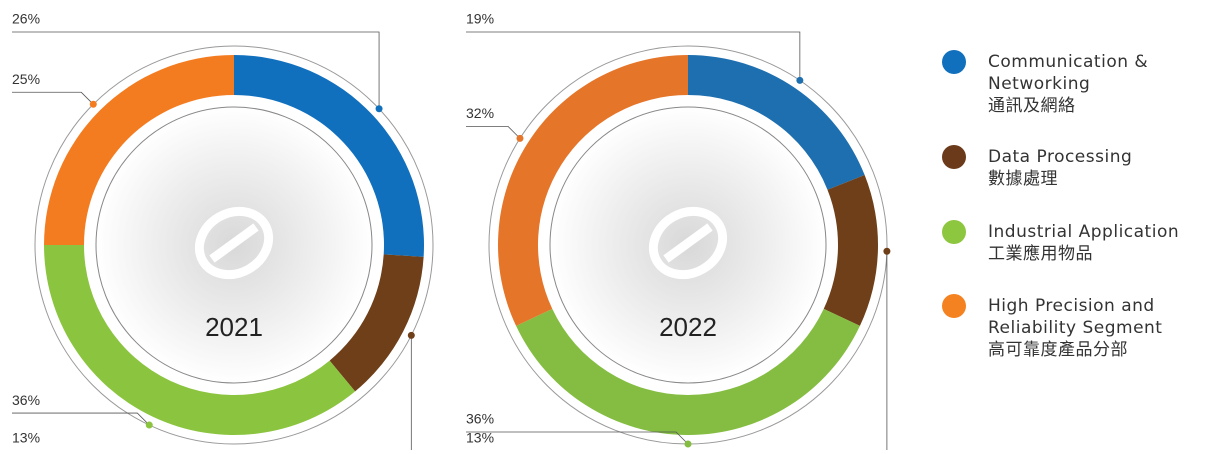 The image size is (1227, 454). I want to click on data-label: 32%, so click(480, 113).